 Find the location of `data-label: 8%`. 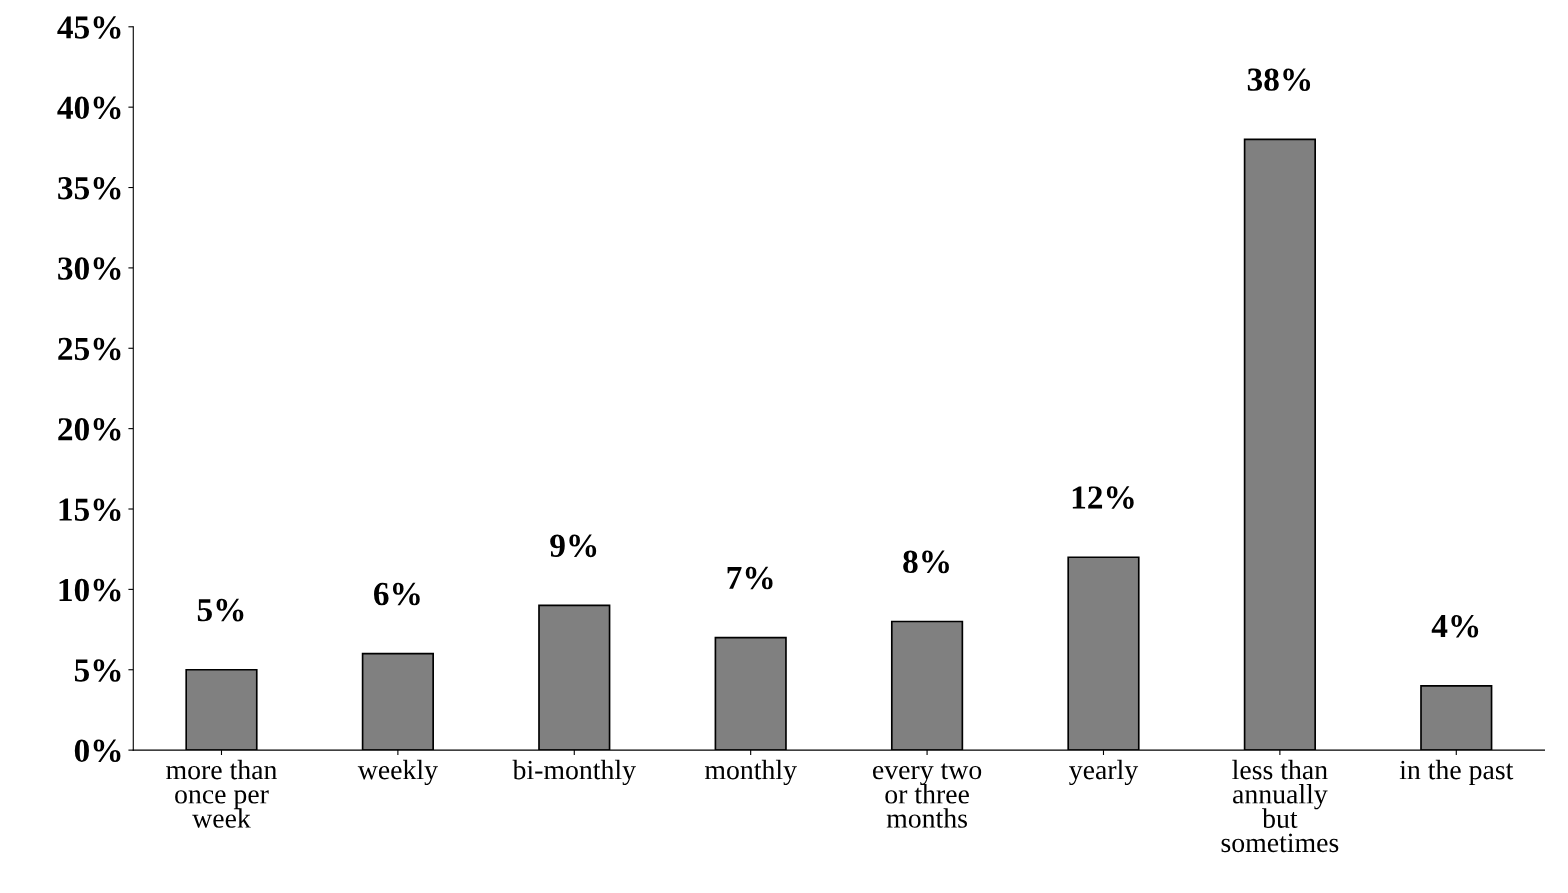

data-label: 8% is located at coordinates (926, 562).